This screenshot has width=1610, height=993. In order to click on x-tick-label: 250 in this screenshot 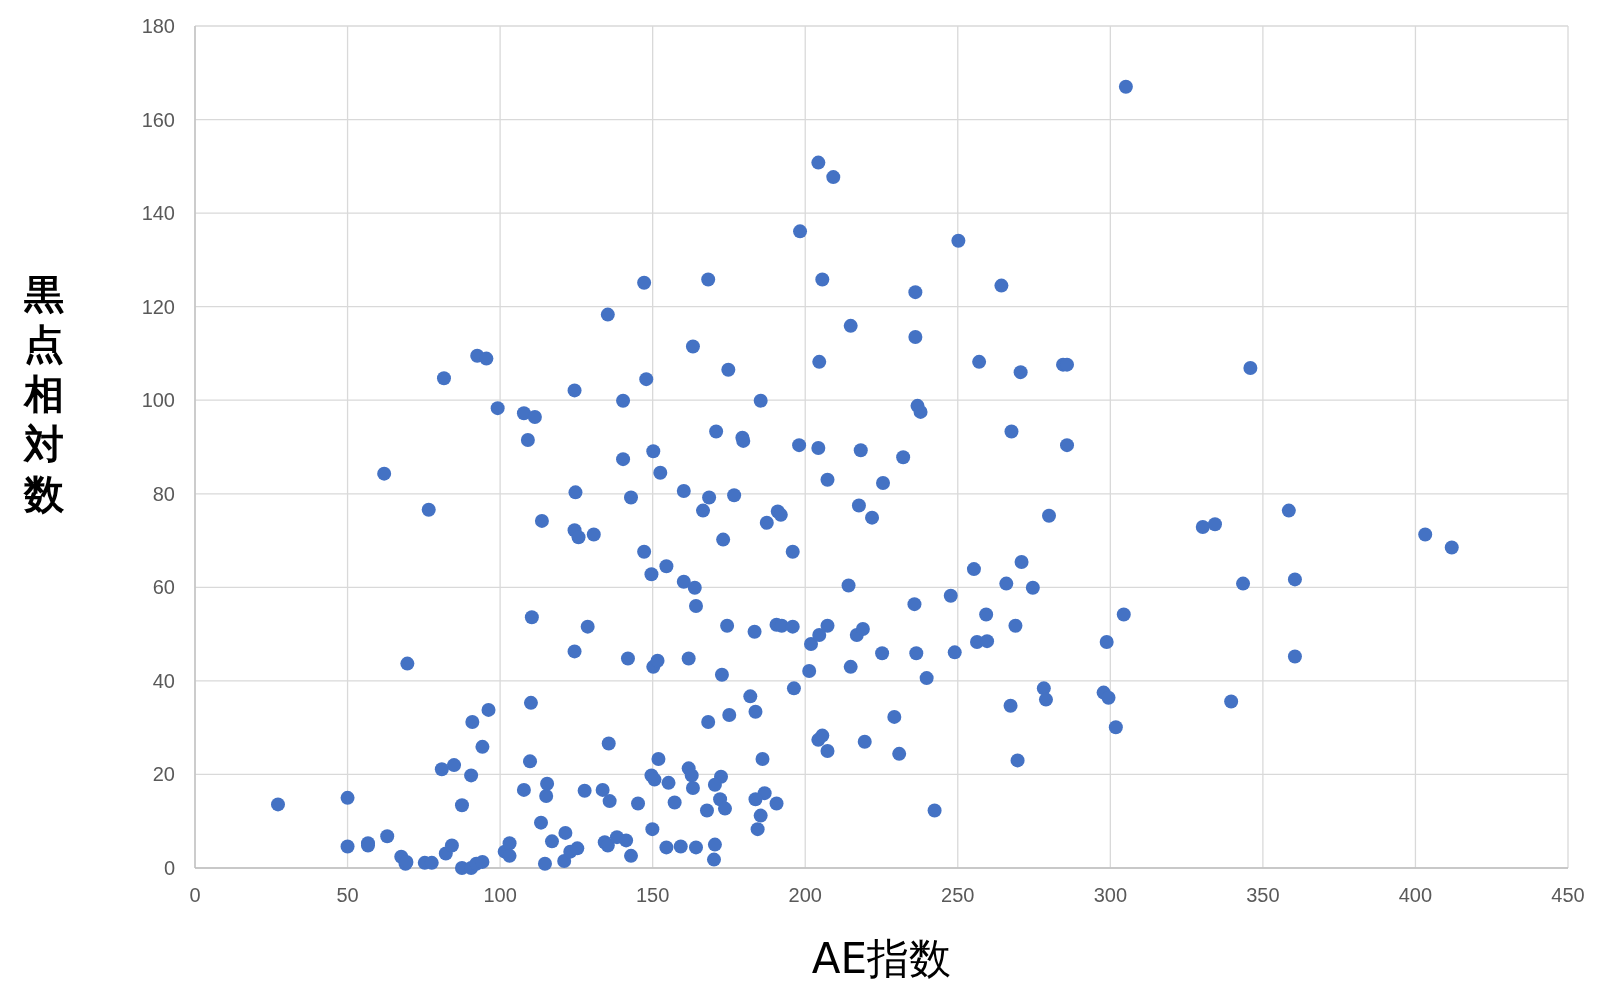, I will do `click(958, 895)`.